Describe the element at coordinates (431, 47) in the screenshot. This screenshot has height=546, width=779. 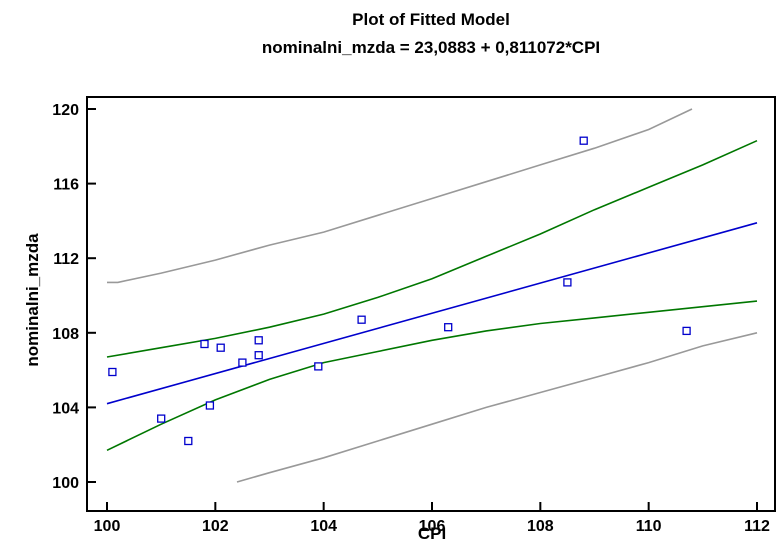
I see `chart-subtitle: nominalni_mzda = 23,0883 + 0,811072*CPI` at that location.